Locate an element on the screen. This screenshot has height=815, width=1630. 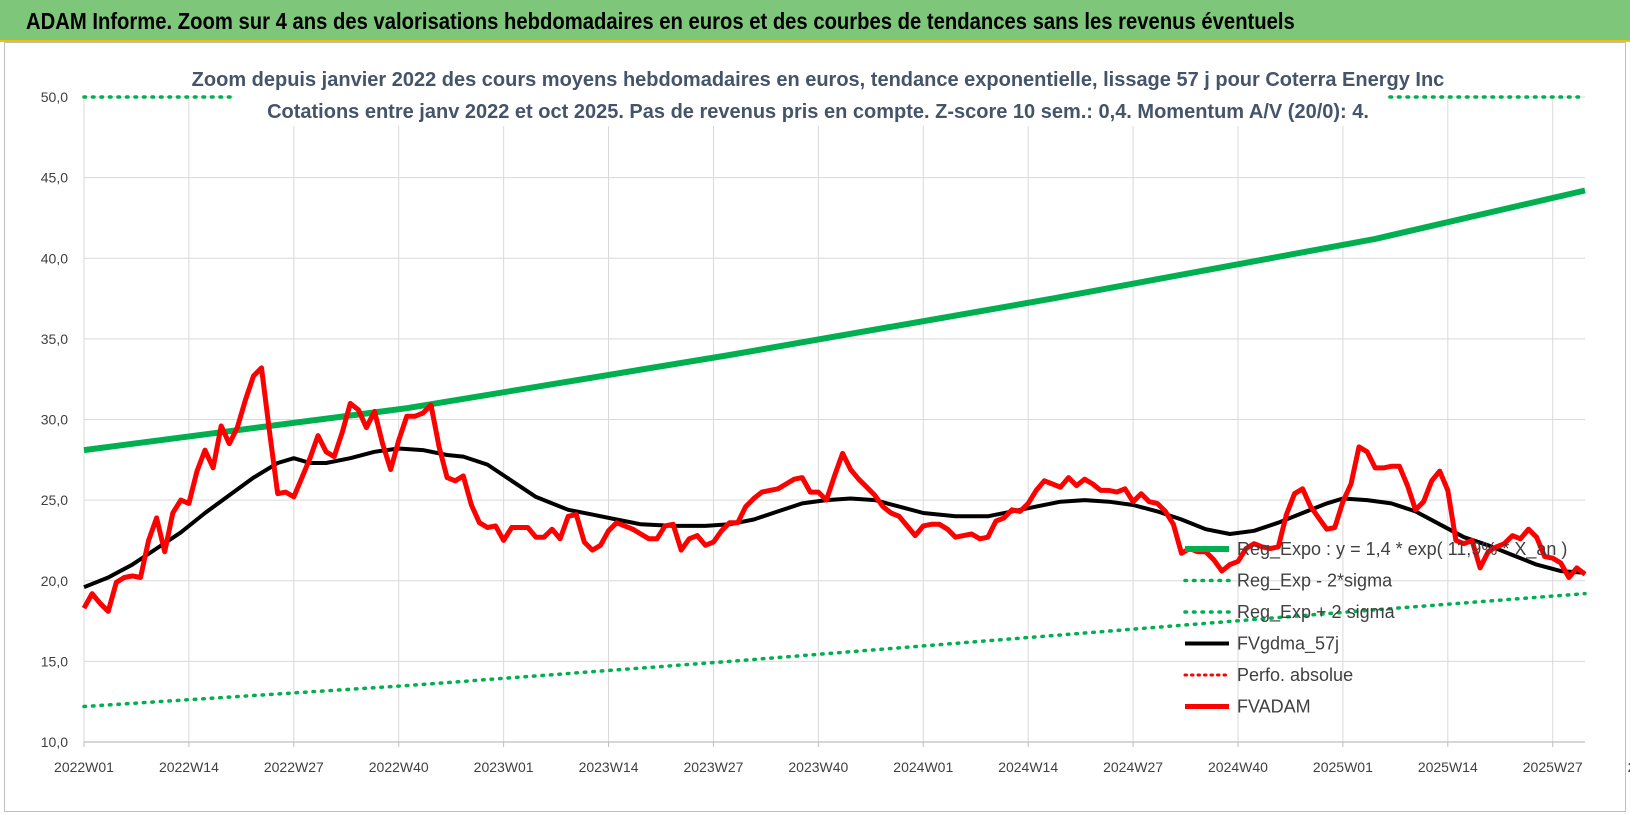
x-tick-label: 2022W01 is located at coordinates (84, 767).